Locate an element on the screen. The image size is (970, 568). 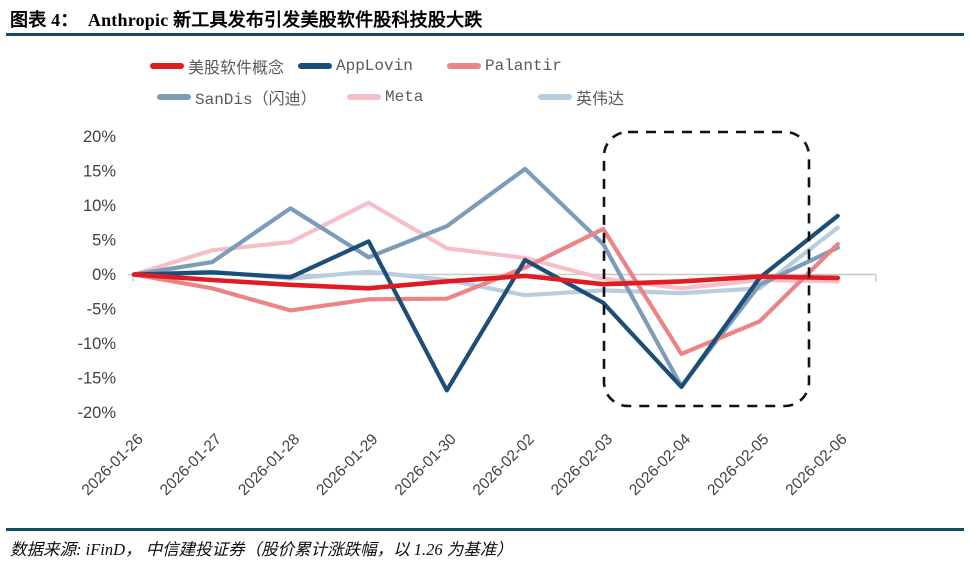
x-axis-tick-label: 2026-01-30 is located at coordinates (426, 465).